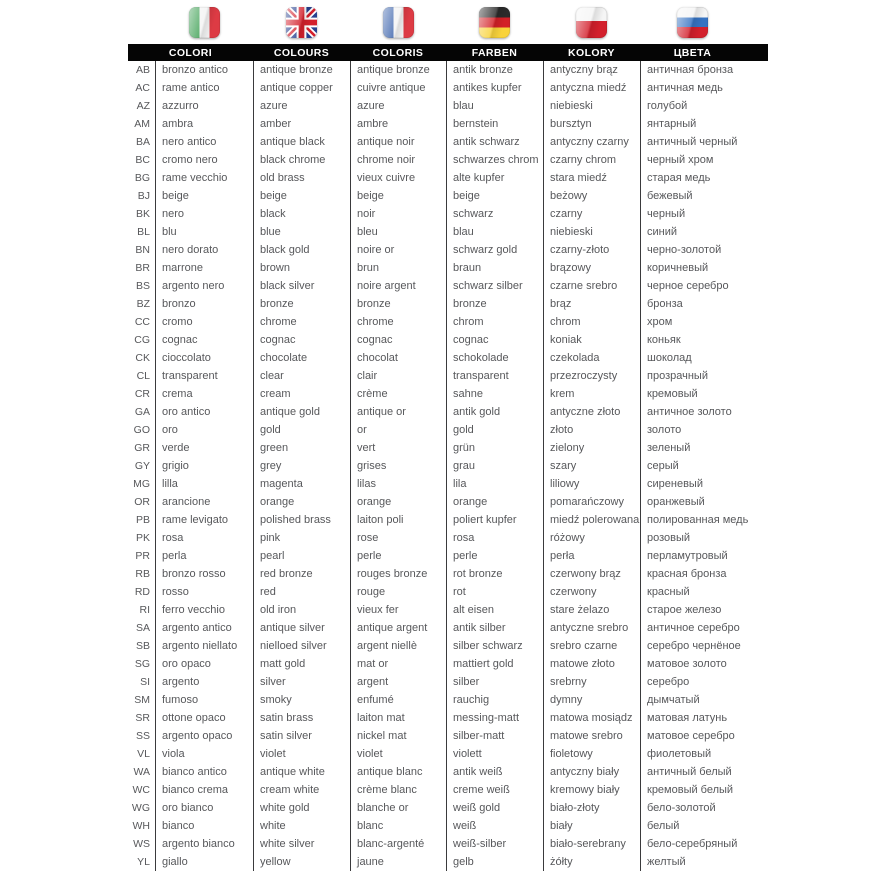 This screenshot has width=875, height=875. What do you see at coordinates (301, 22) in the screenshot?
I see `uk-flag-icon` at bounding box center [301, 22].